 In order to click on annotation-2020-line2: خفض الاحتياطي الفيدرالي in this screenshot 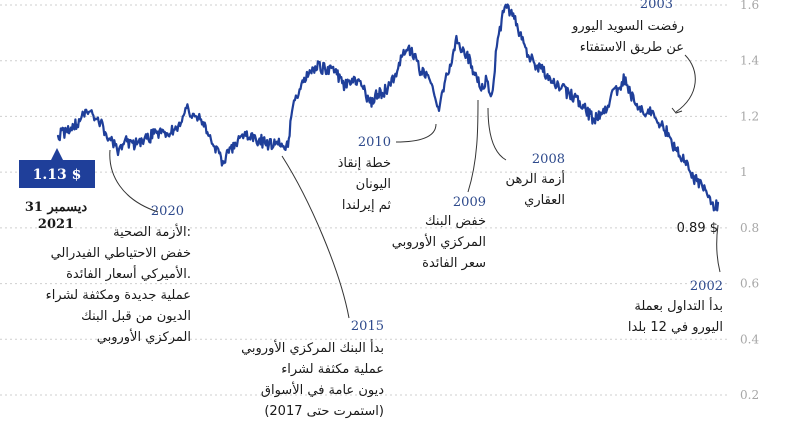, I will do `click(121, 253)`.